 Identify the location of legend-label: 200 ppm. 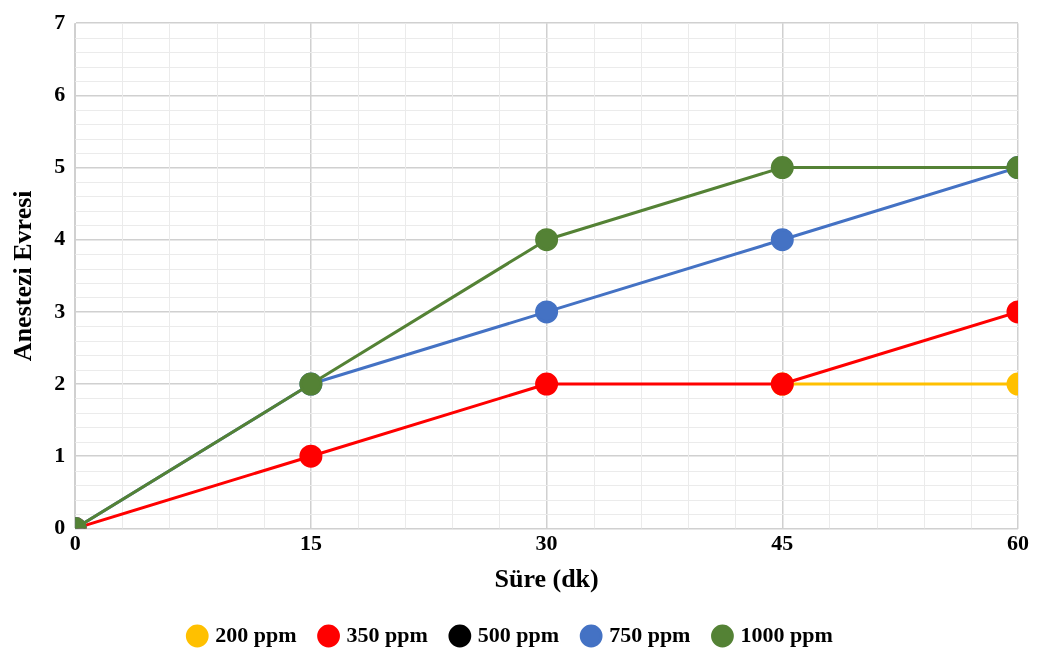
(256, 634).